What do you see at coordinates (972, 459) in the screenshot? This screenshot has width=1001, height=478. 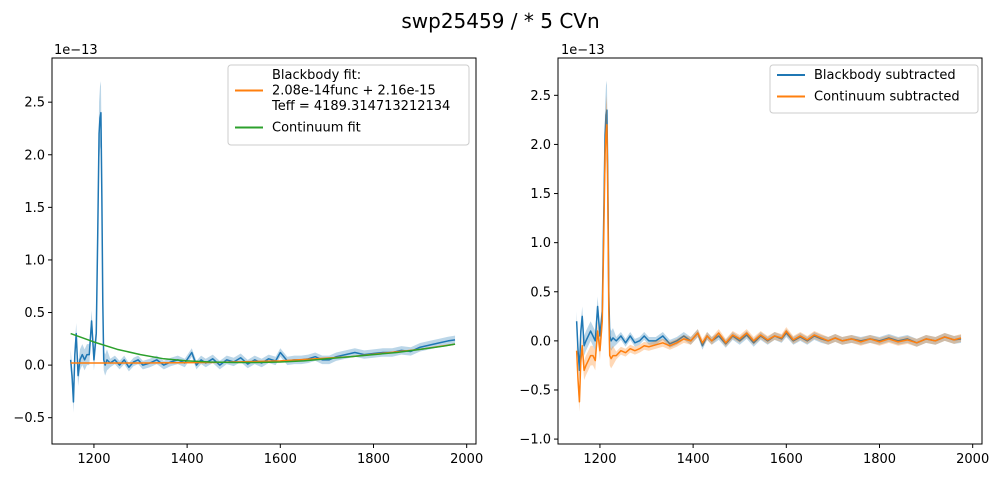 I see `right-x-tick-label: 2000` at bounding box center [972, 459].